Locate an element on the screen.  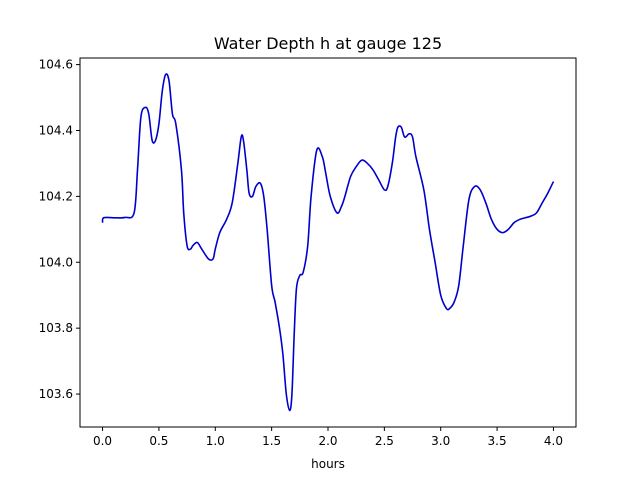
x-tick-label: 3.0 is located at coordinates (440, 441).